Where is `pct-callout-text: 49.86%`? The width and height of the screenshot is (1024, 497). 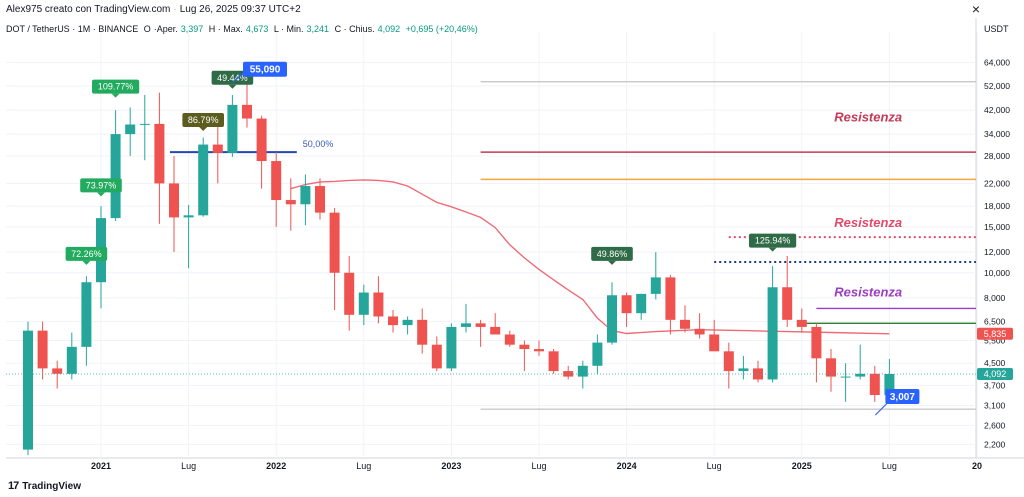
pct-callout-text: 49.86% is located at coordinates (612, 254).